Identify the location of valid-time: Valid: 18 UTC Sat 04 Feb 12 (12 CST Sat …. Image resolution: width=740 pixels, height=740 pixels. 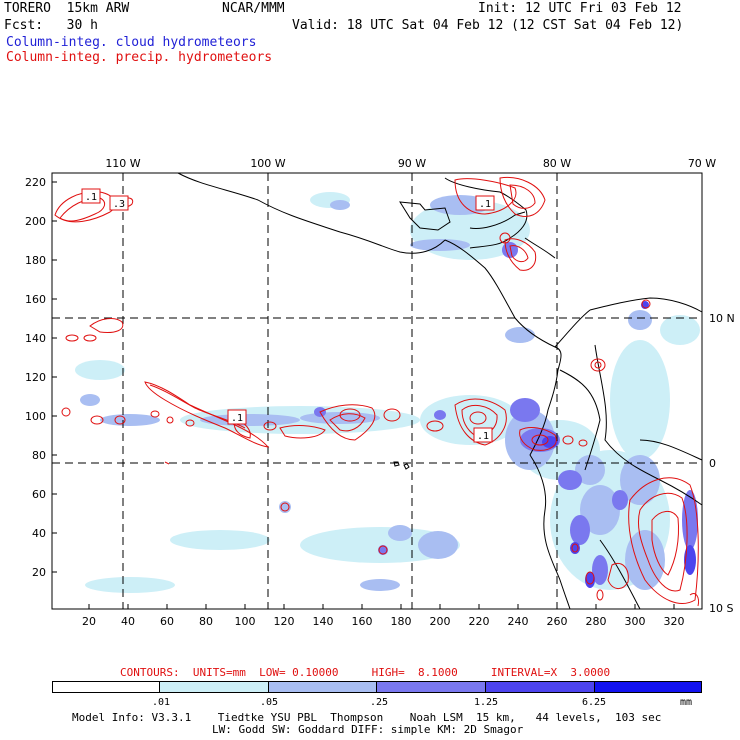
(488, 25).